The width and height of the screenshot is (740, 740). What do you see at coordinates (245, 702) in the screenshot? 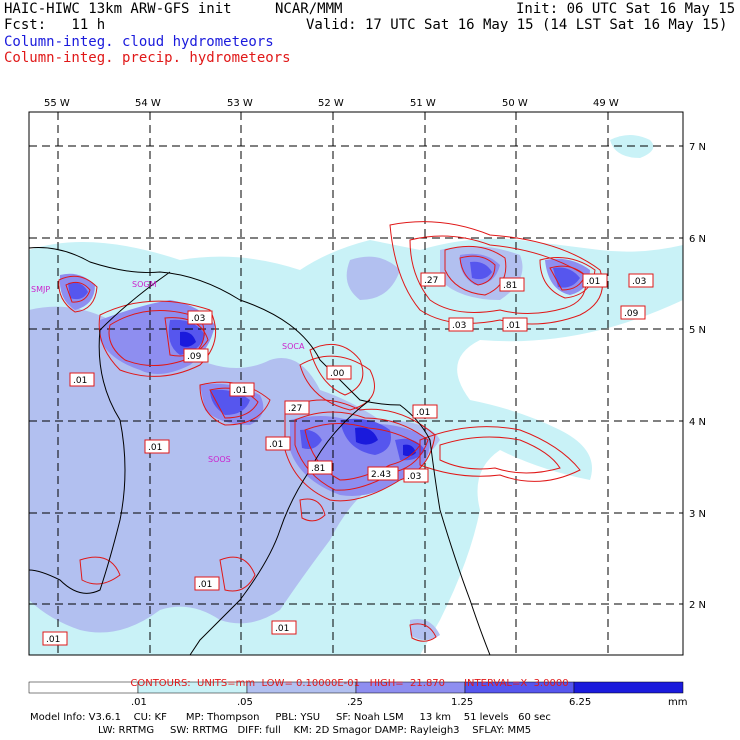
I see `colorbar-tick: .05` at bounding box center [245, 702].